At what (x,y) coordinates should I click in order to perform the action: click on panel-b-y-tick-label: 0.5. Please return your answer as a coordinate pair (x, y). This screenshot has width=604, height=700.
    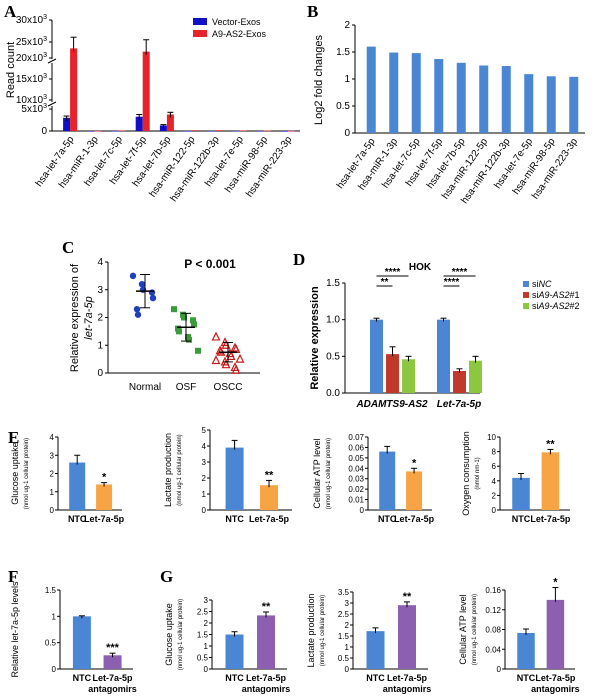
    Looking at the image, I should click on (343, 106).